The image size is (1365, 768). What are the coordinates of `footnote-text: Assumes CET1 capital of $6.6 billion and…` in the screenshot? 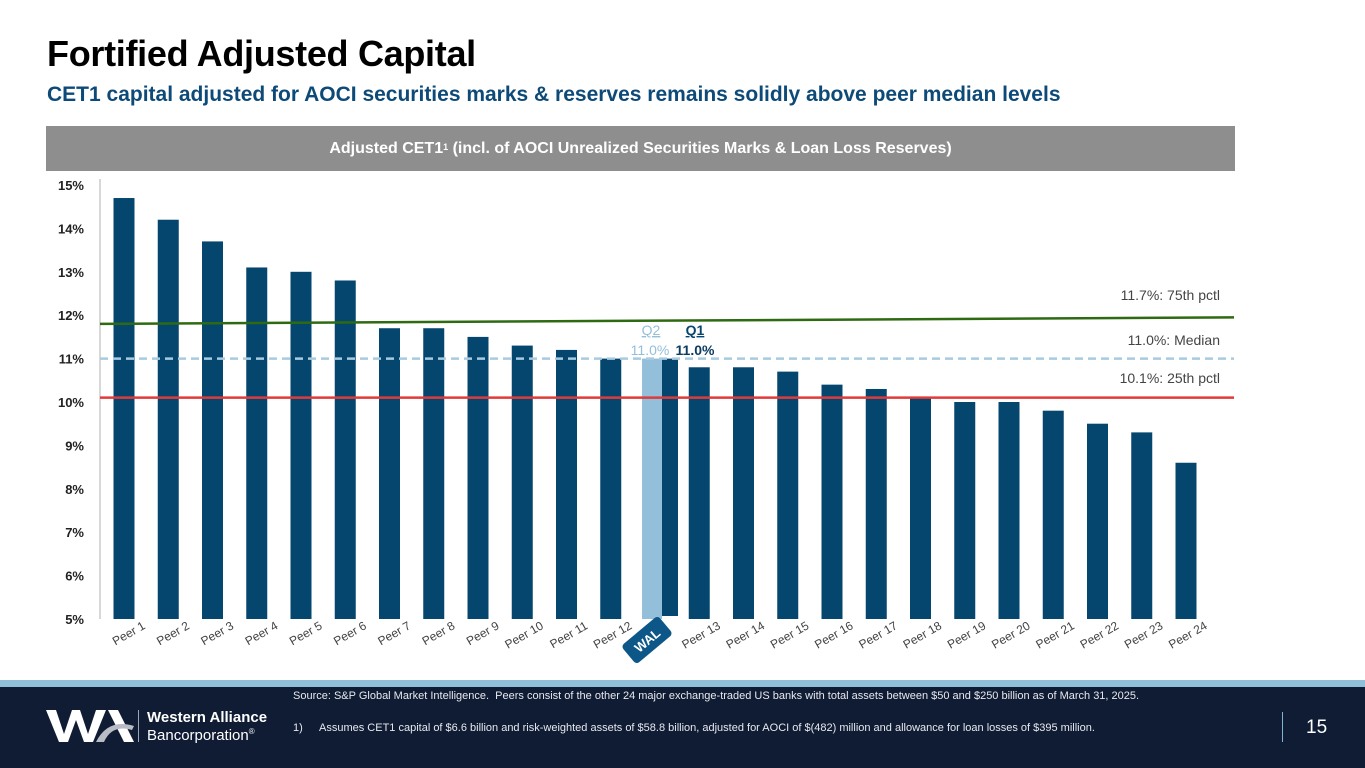 It's located at (707, 728).